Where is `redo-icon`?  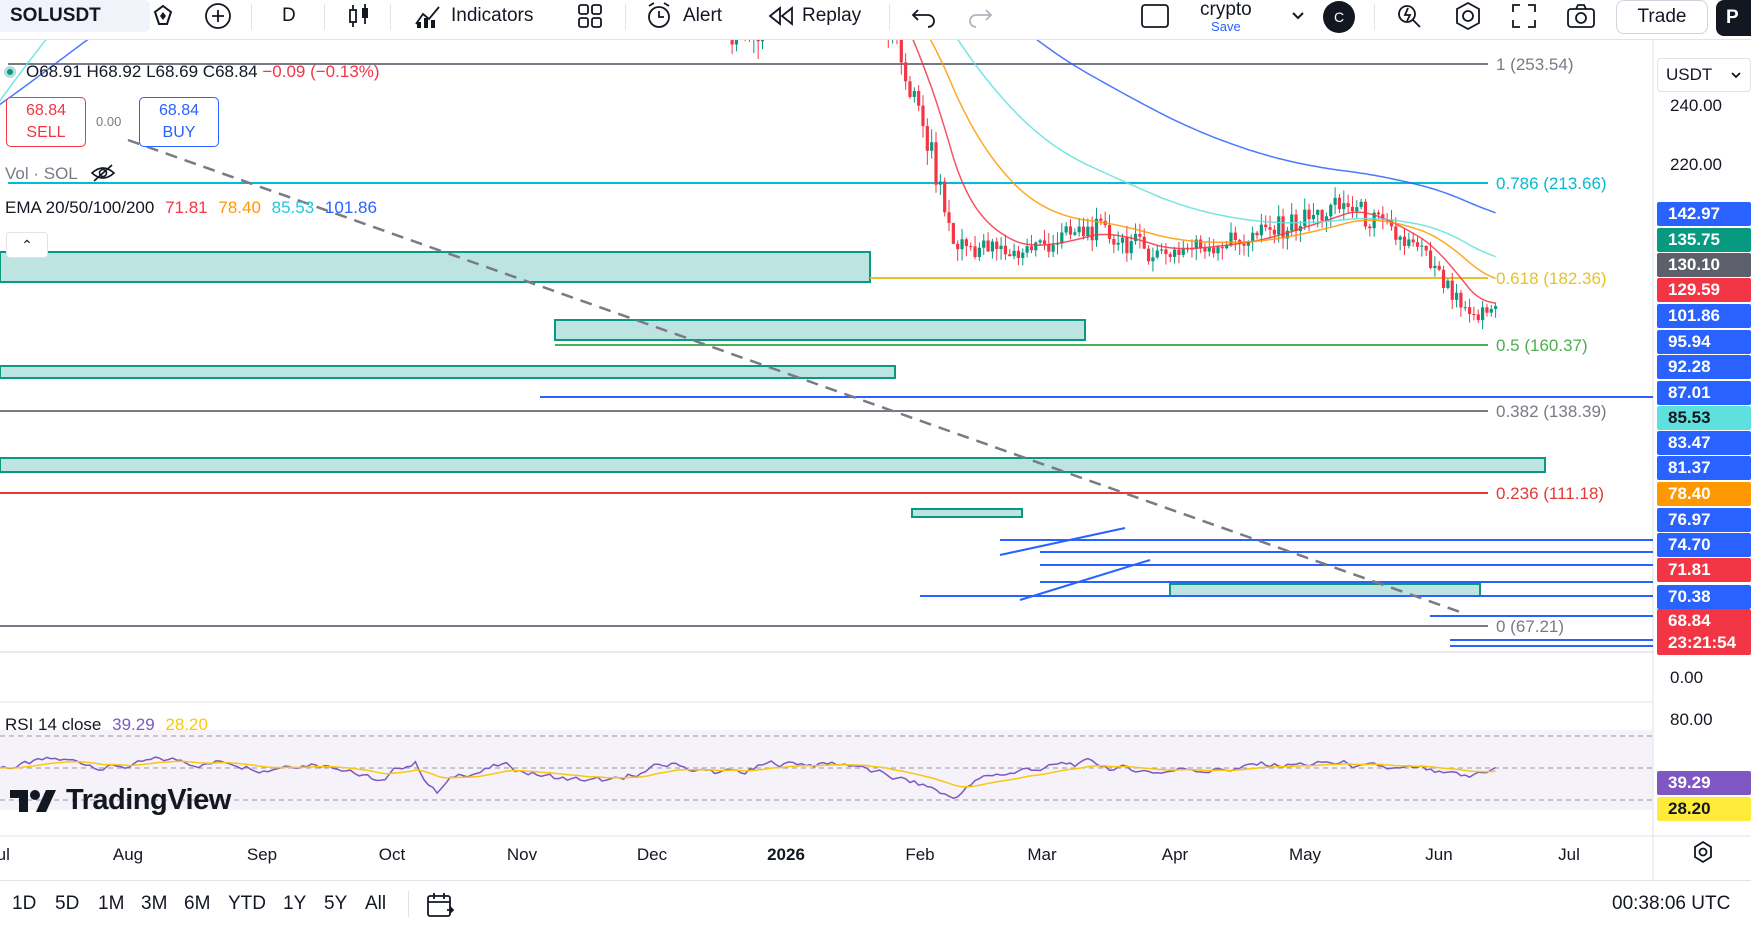 redo-icon is located at coordinates (980, 16).